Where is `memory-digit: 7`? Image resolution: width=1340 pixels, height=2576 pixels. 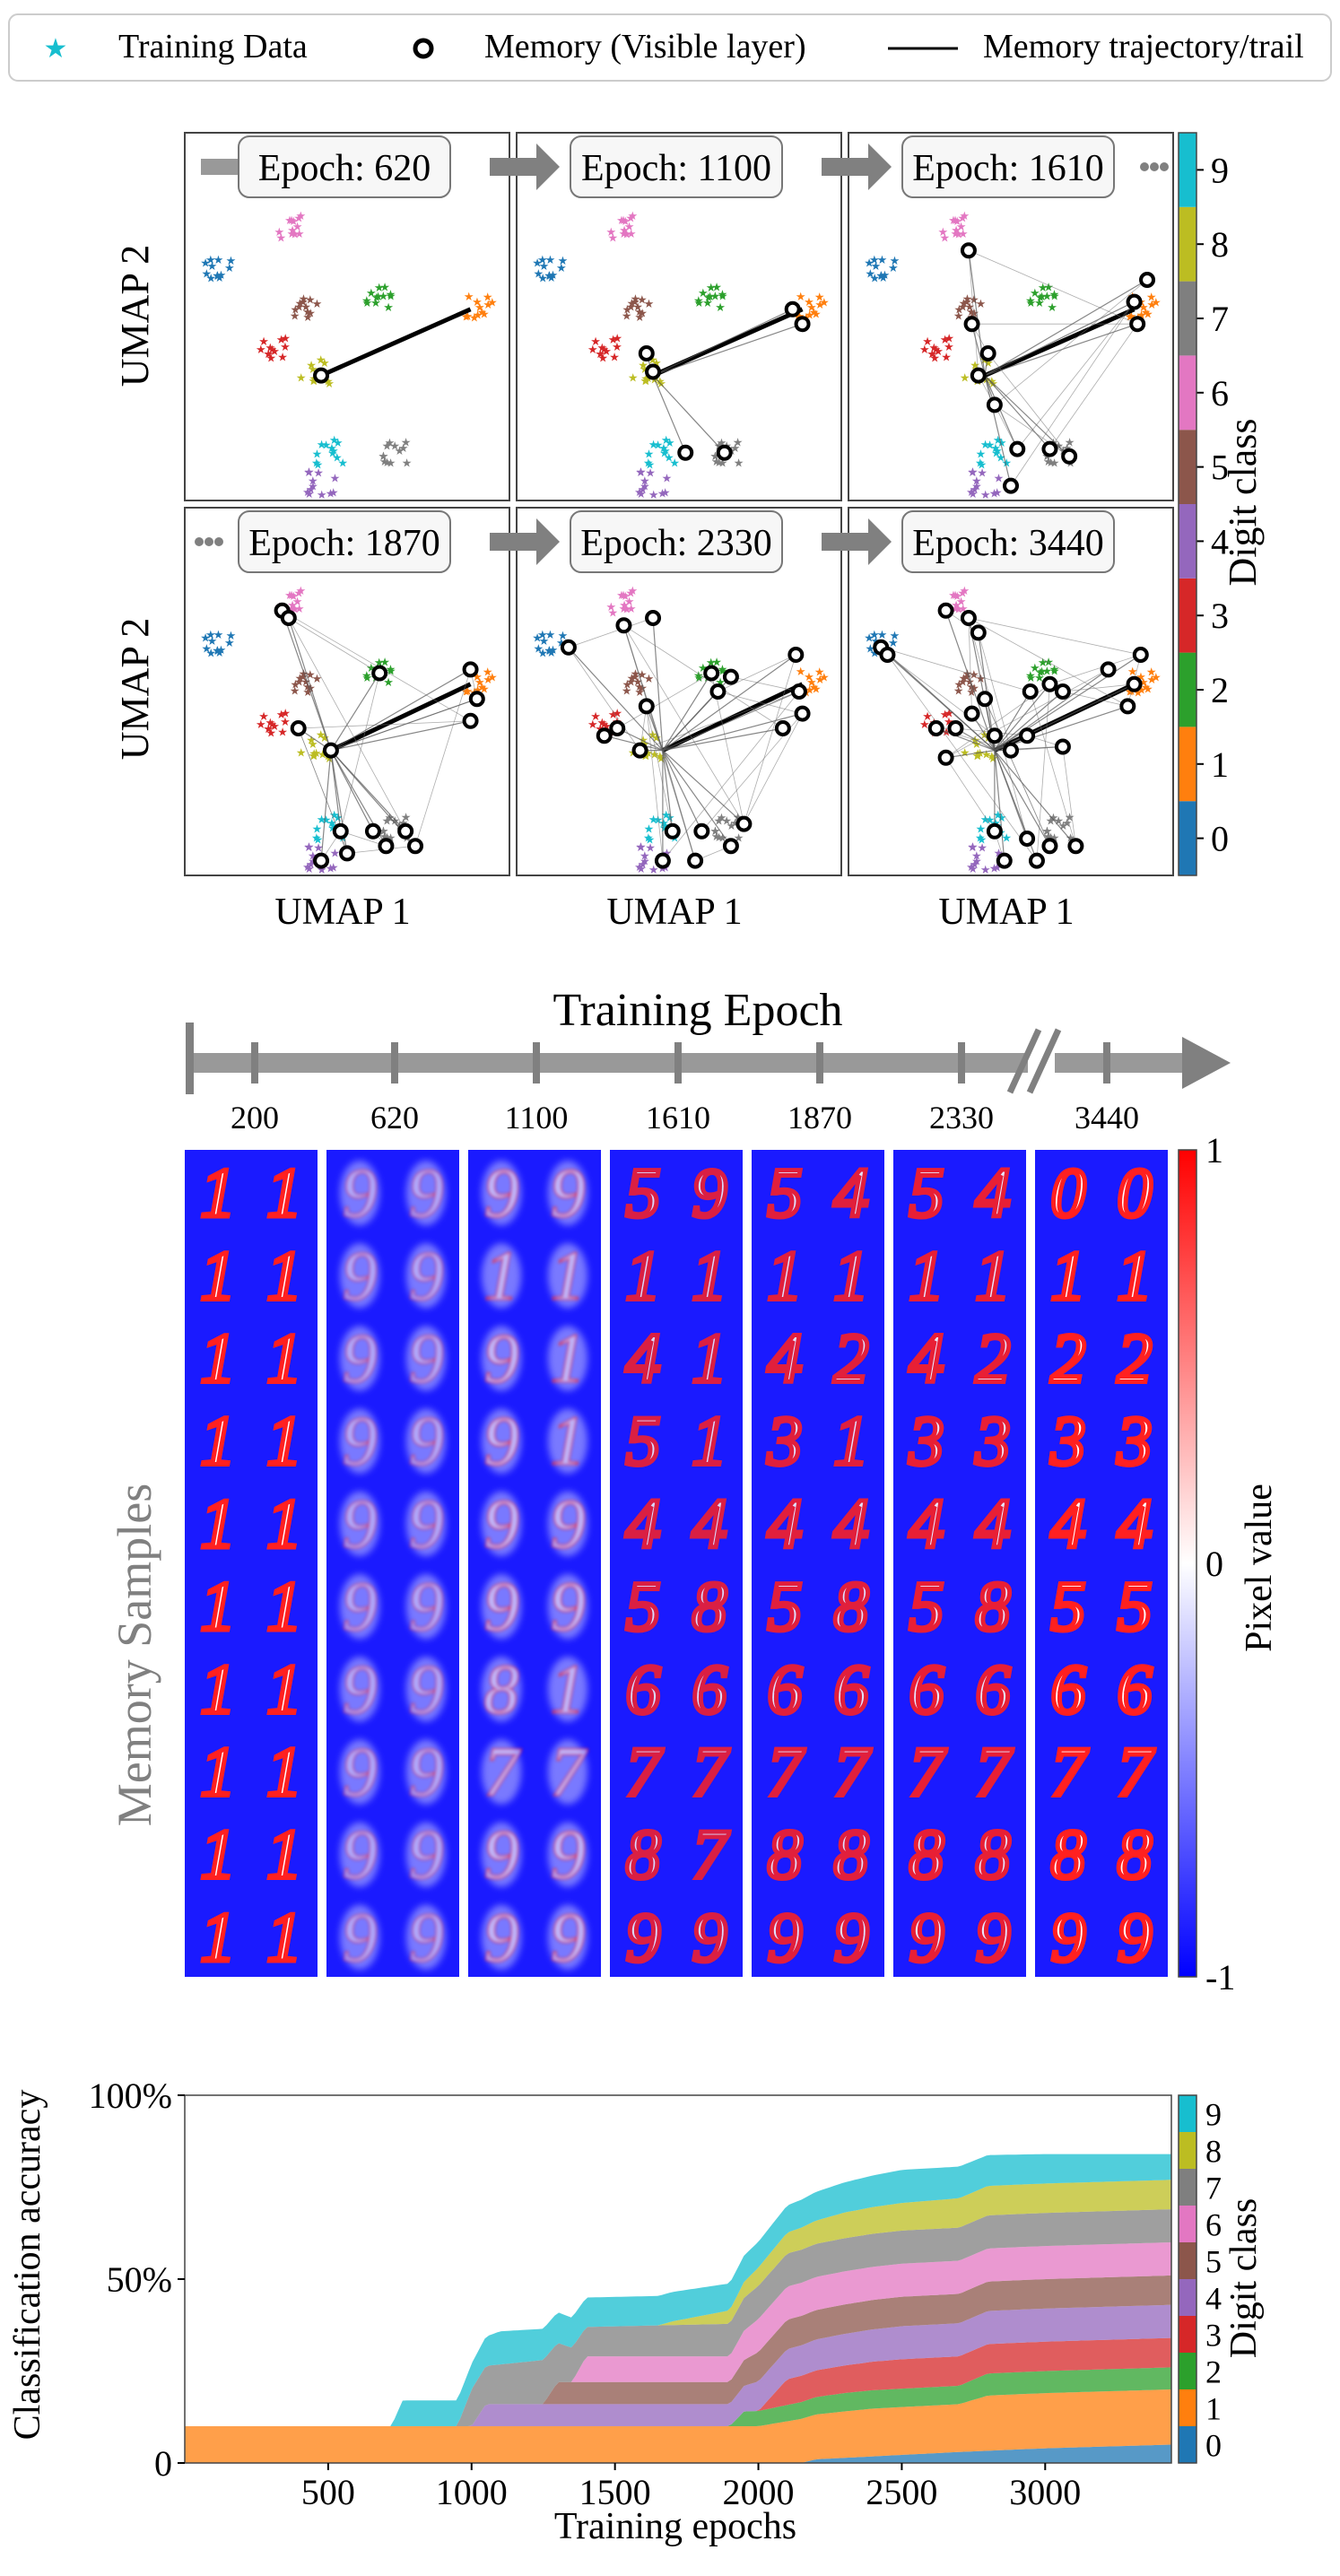 memory-digit: 7 is located at coordinates (503, 1772).